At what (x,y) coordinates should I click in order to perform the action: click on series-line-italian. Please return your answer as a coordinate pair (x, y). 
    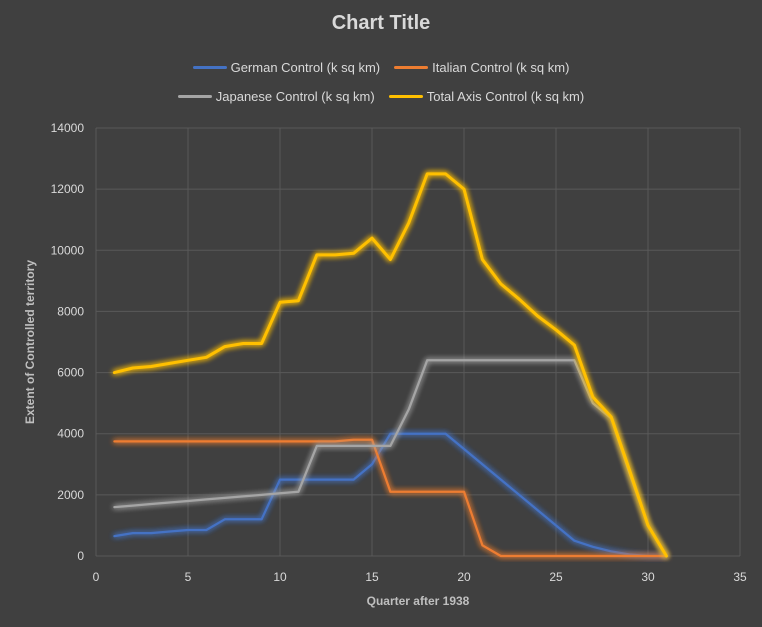
    Looking at the image, I should click on (390, 498).